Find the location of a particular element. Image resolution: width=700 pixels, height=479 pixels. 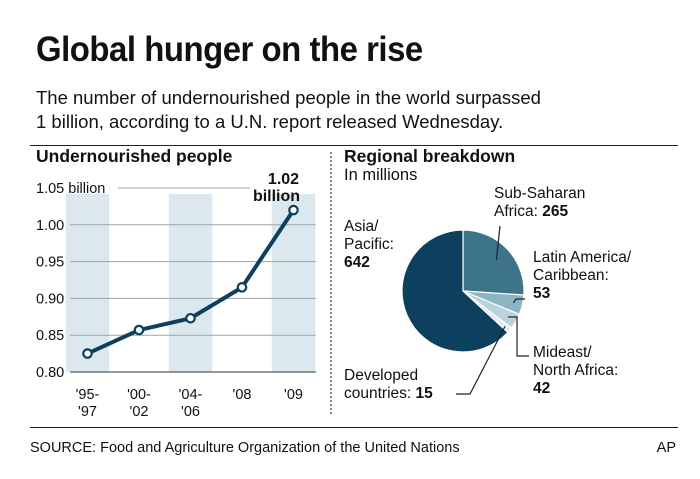

pie-label-ssa-line2: Africa: is located at coordinates (516, 211).